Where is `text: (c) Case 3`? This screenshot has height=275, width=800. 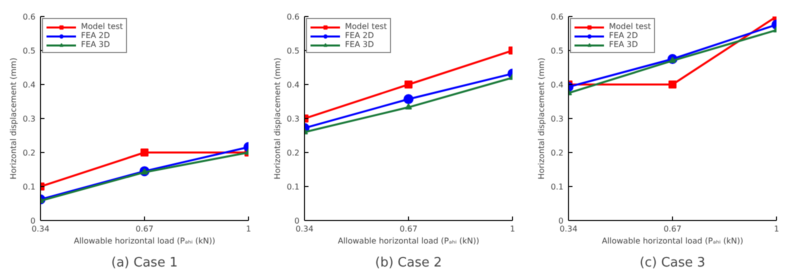
text: (c) Case 3 is located at coordinates (673, 263).